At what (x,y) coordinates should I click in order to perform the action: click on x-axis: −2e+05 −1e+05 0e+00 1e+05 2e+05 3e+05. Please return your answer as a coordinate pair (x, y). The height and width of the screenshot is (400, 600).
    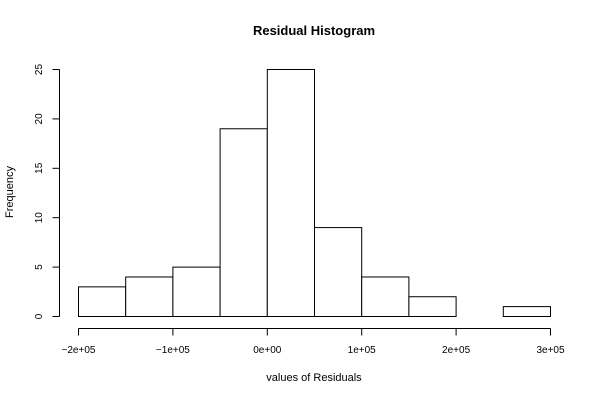
    Looking at the image, I should click on (313, 342).